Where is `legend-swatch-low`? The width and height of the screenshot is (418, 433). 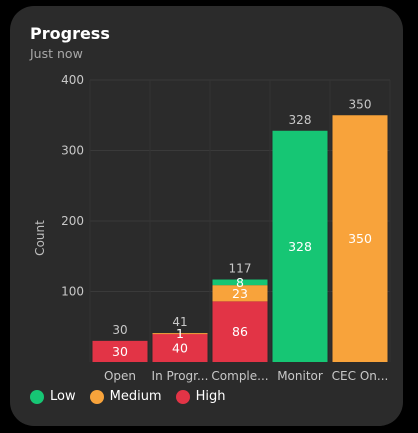
legend-swatch-low is located at coordinates (37, 396).